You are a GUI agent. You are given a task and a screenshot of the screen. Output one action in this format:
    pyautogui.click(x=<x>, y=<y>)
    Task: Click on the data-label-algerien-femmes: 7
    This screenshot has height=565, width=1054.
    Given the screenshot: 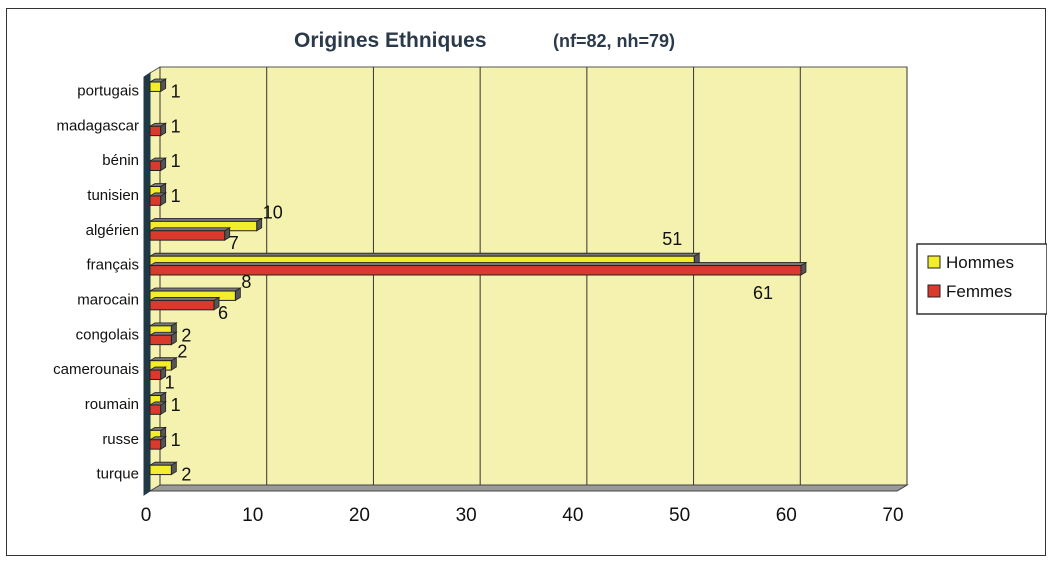 What is the action you would take?
    pyautogui.click(x=234, y=243)
    